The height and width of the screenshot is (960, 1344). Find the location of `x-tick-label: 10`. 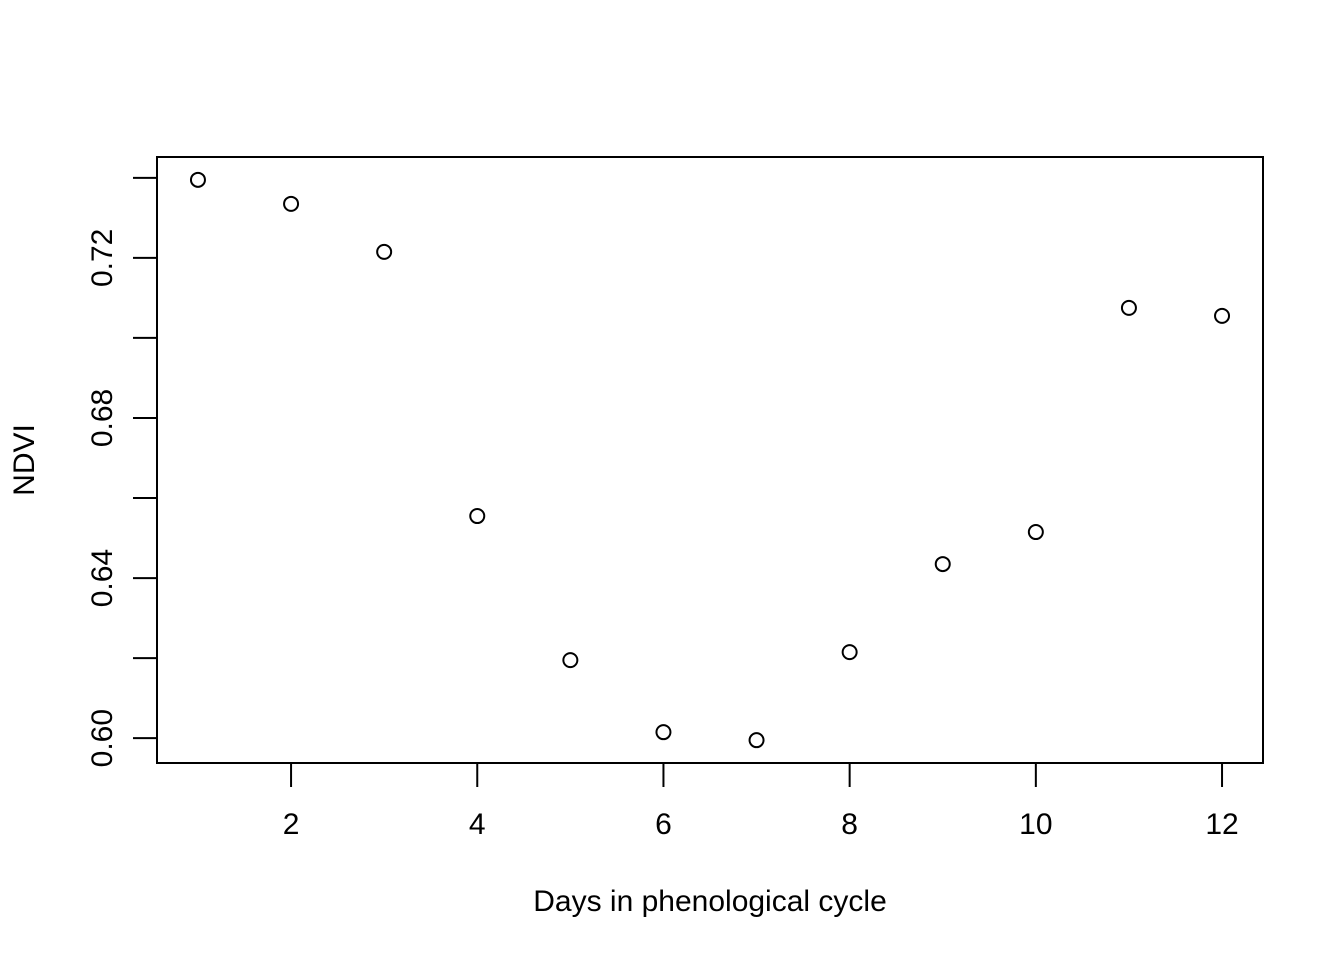

x-tick-label: 10 is located at coordinates (1035, 824).